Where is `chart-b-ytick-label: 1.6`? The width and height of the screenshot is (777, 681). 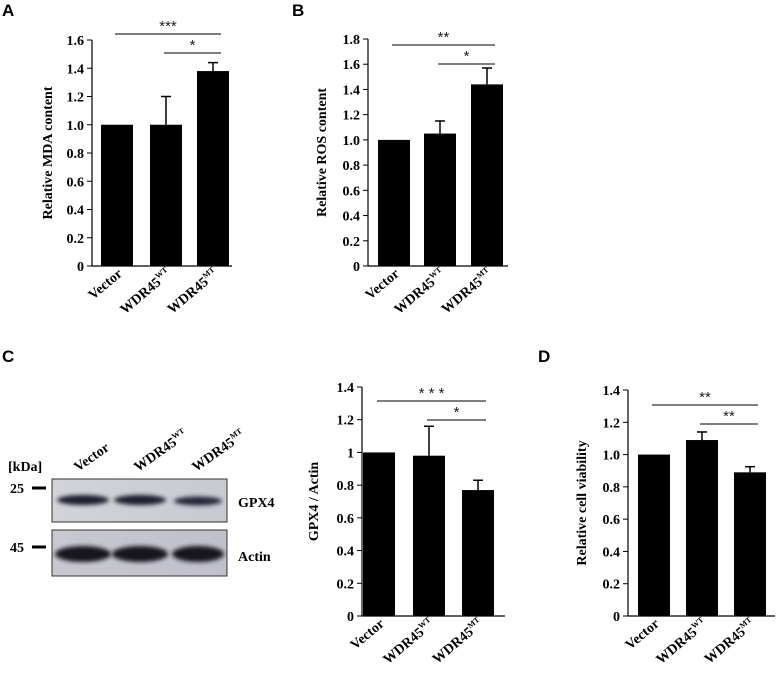 chart-b-ytick-label: 1.6 is located at coordinates (352, 65).